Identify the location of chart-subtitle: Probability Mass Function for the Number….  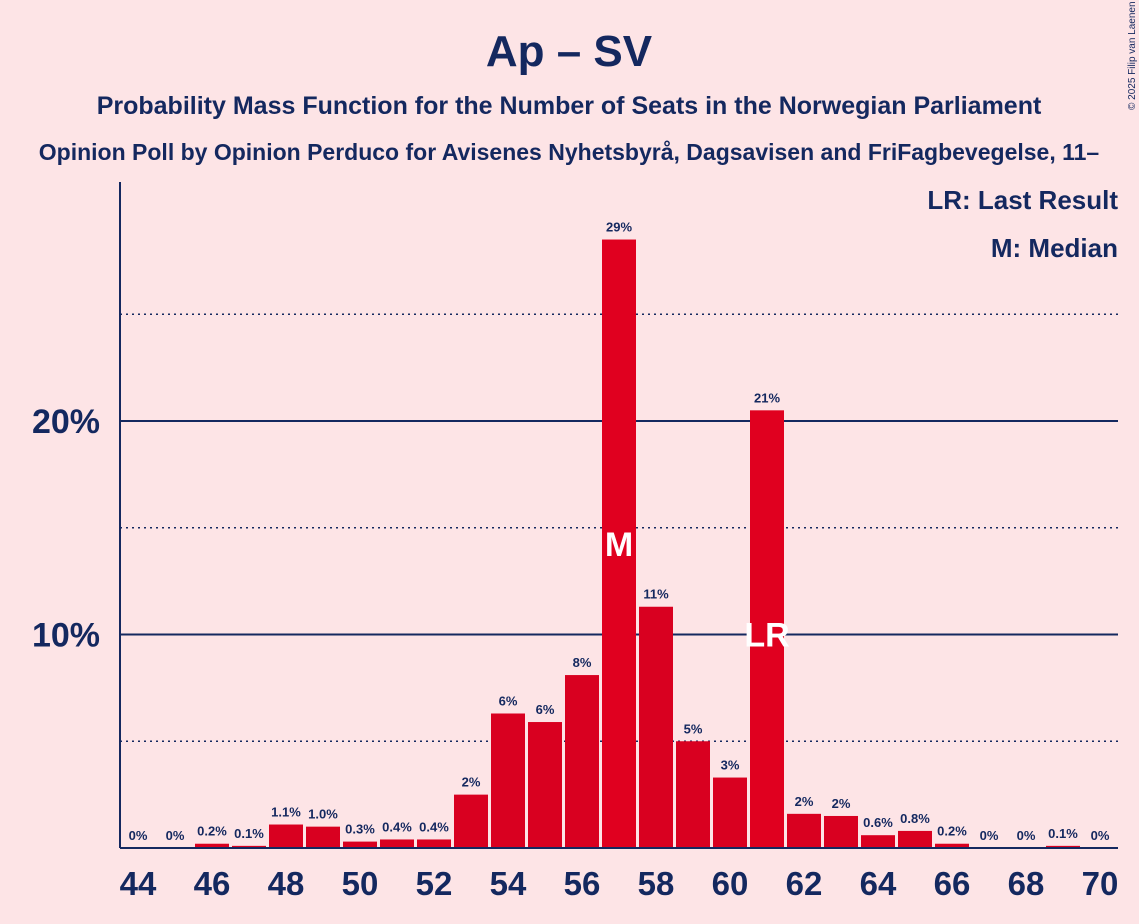
(569, 106).